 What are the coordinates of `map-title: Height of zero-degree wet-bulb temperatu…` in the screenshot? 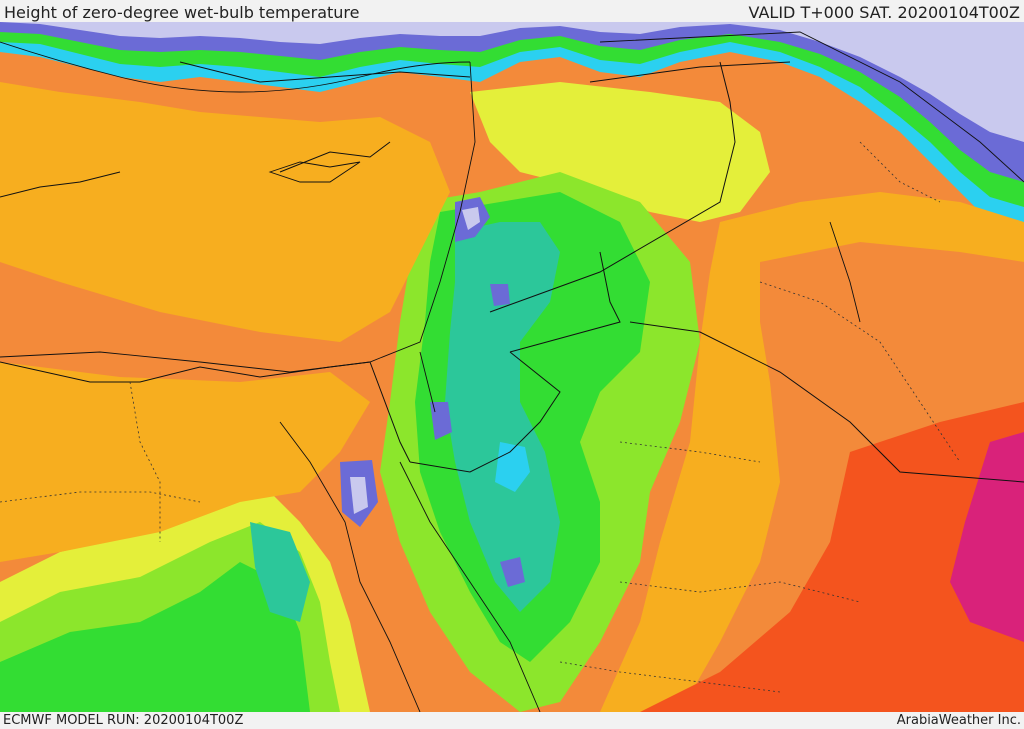 It's located at (182, 12).